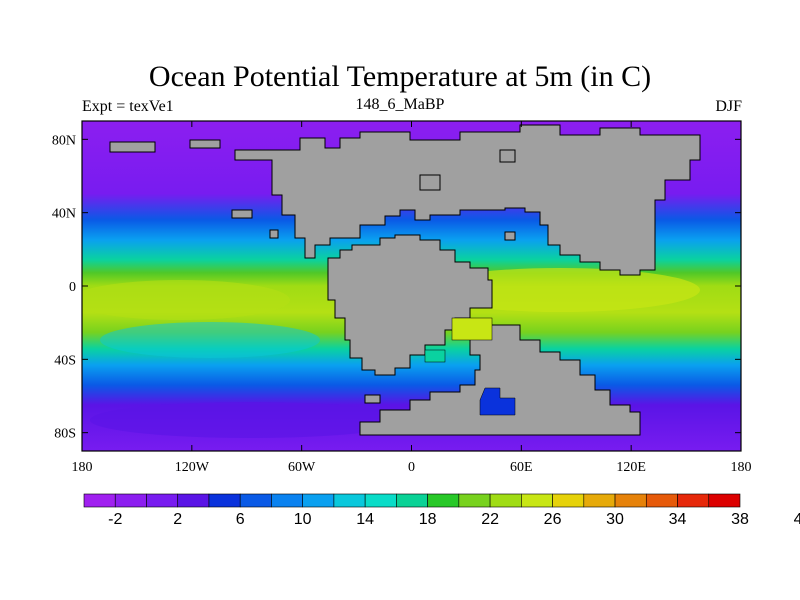  Describe the element at coordinates (441, 510) in the screenshot. I see `colorbar: -226101418222630343842` at that location.